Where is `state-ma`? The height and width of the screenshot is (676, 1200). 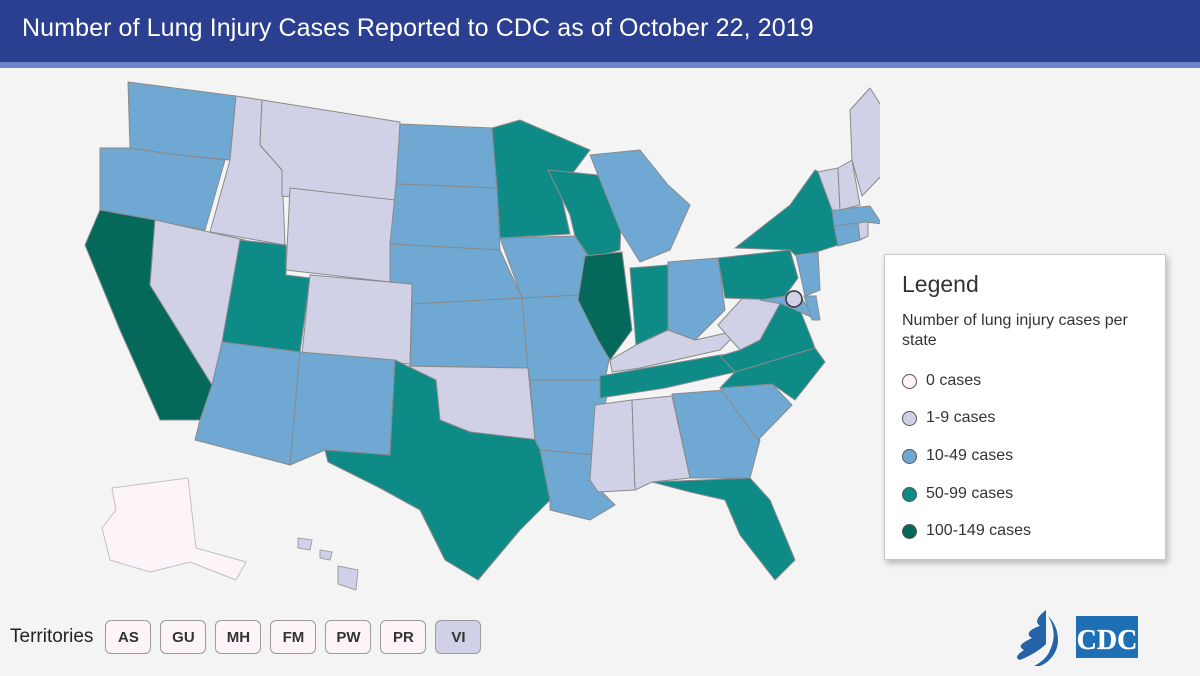
state-ma is located at coordinates (855, 216).